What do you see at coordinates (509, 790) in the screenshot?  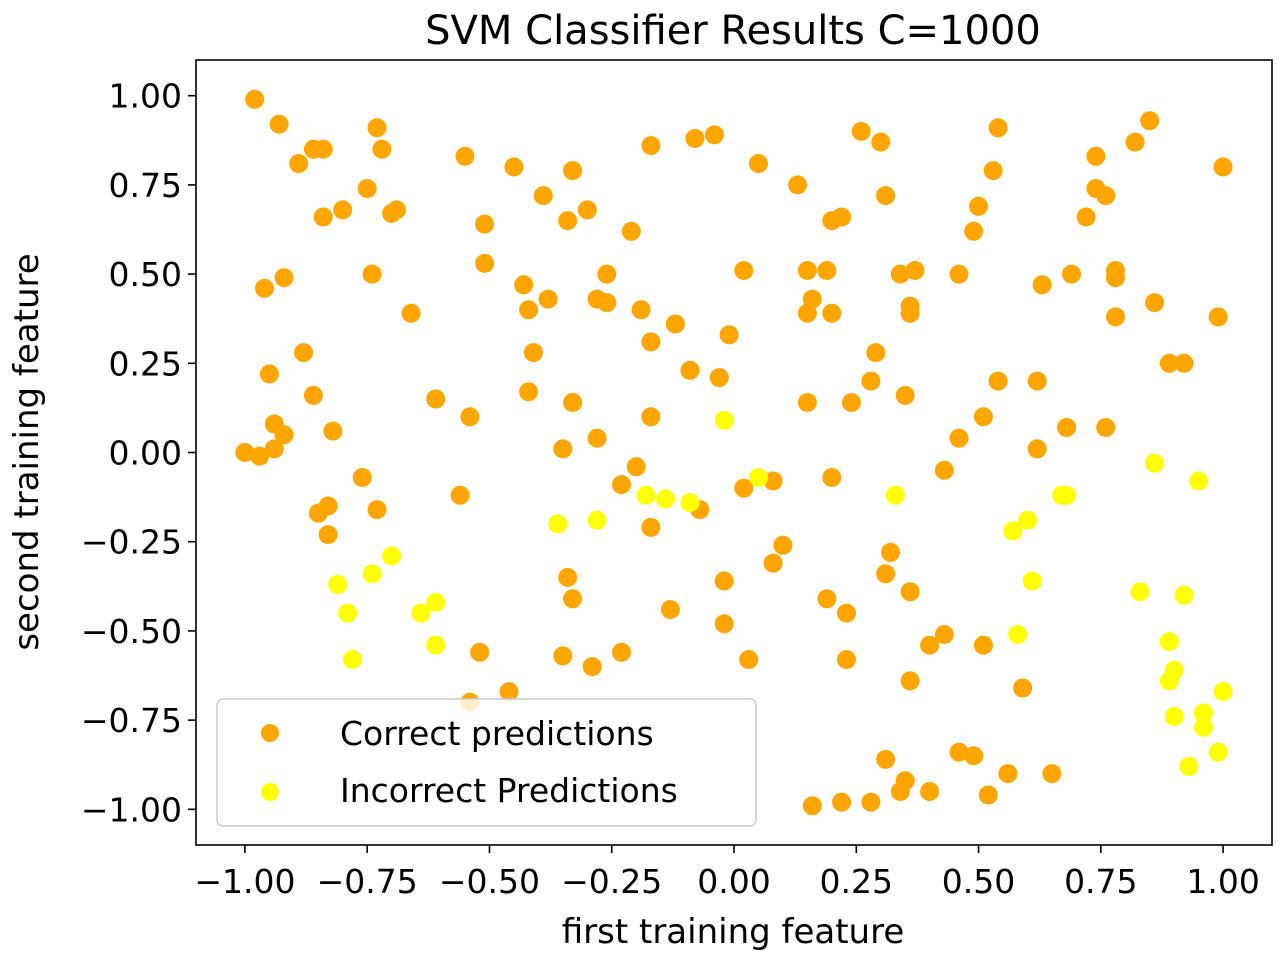 I see `legend-label-incorrect: Incorrect Predictions` at bounding box center [509, 790].